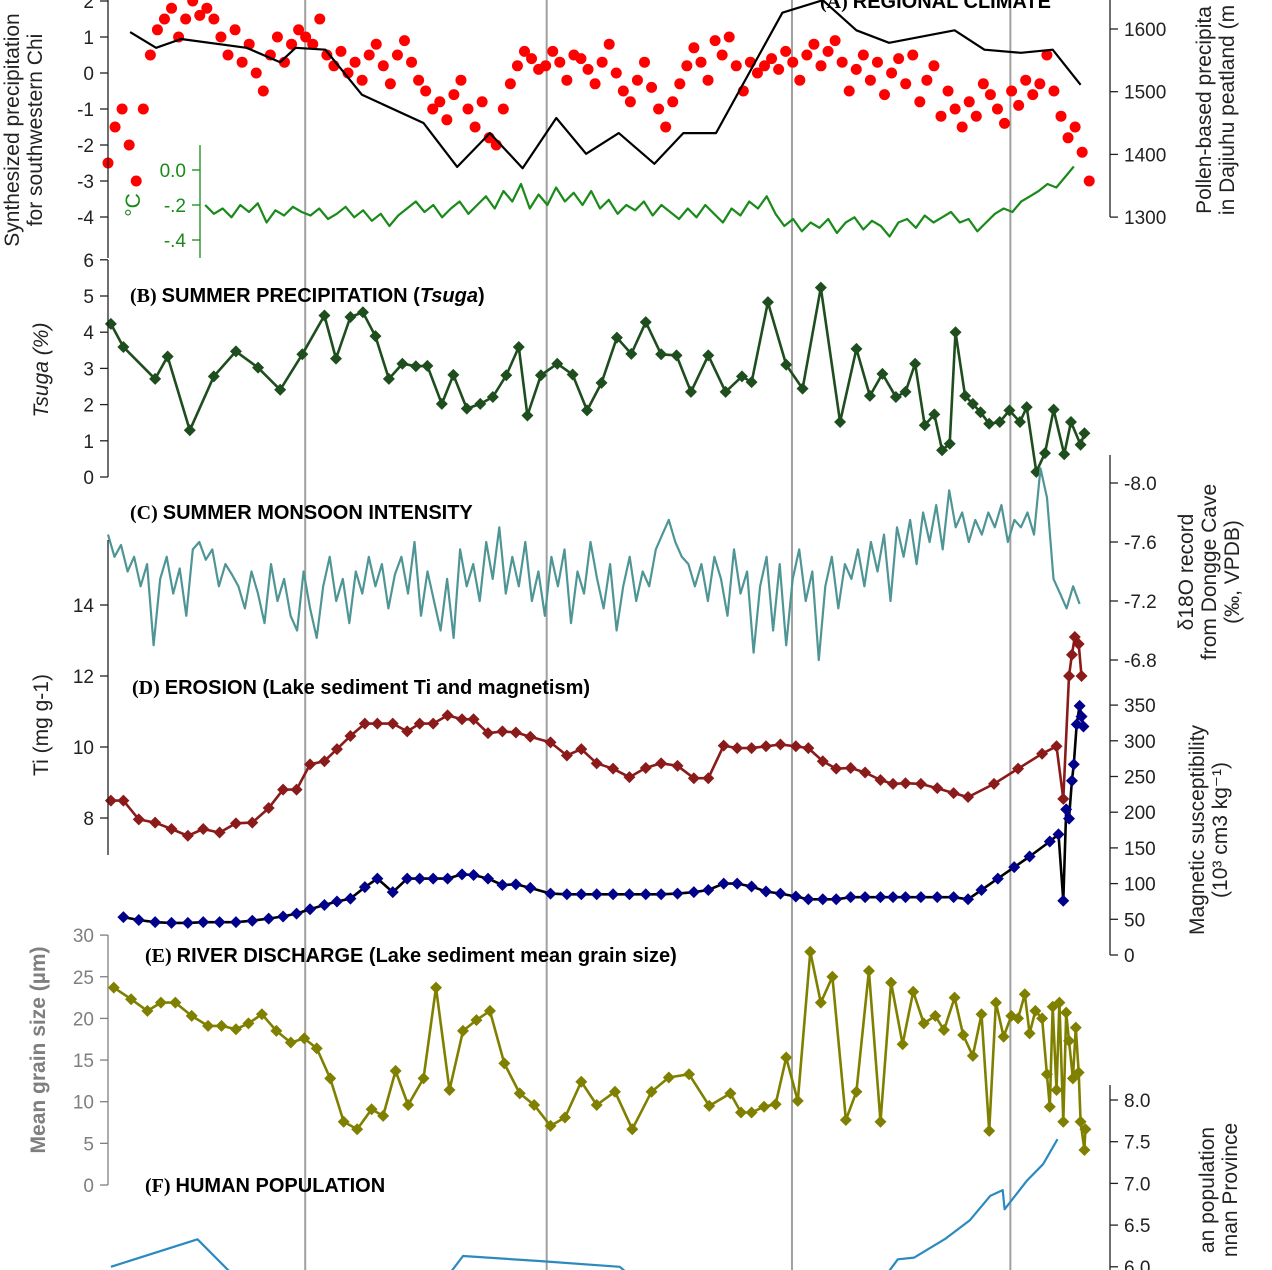  What do you see at coordinates (88, 369) in the screenshot?
I see `tick-label: 3` at bounding box center [88, 369].